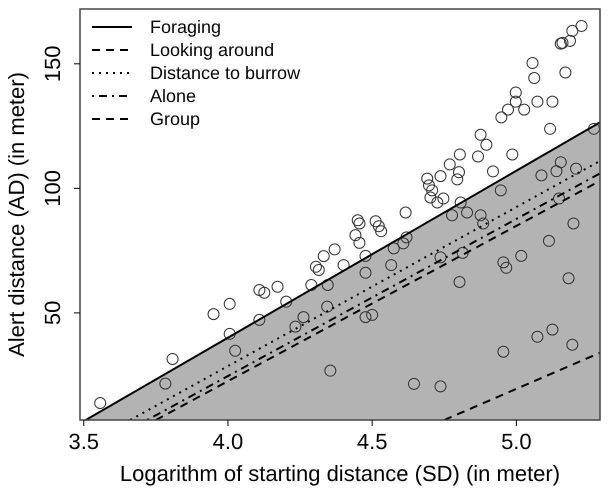 The image size is (608, 489). I want to click on x-tick-label: 3.5, so click(84, 441).